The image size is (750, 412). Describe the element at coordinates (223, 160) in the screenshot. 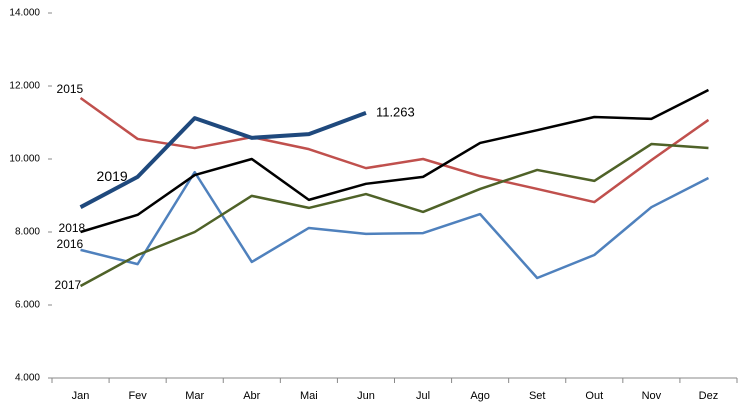

I see `series-line` at that location.